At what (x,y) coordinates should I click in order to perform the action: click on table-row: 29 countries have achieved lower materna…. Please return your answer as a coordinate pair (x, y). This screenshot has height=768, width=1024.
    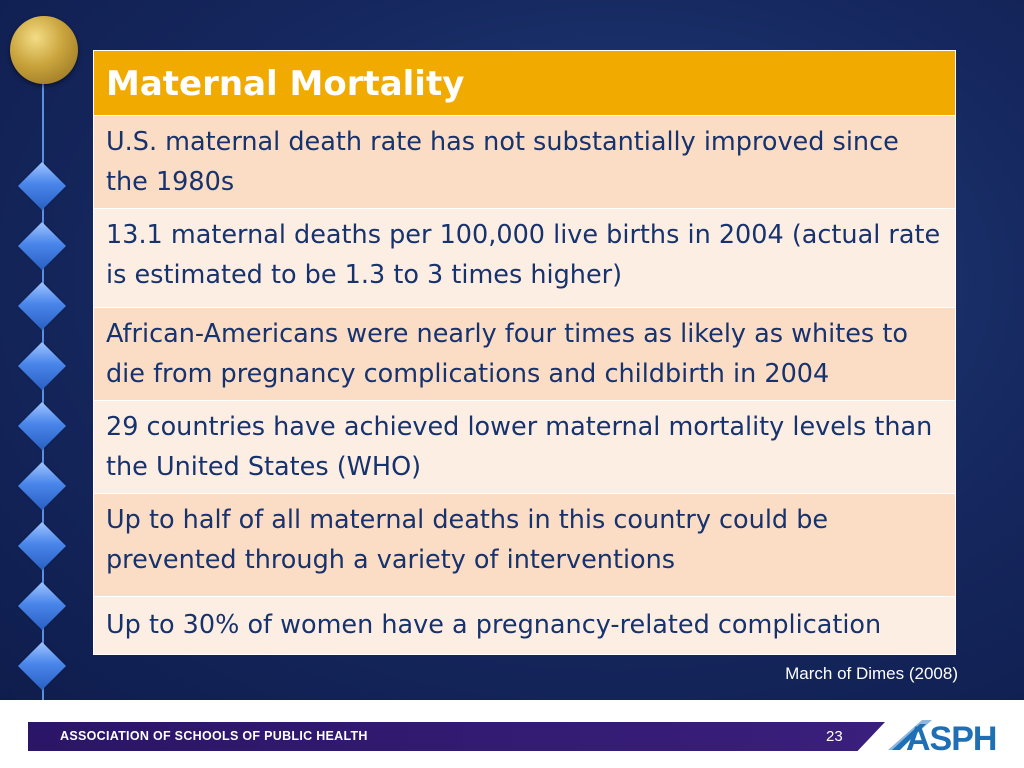
    Looking at the image, I should click on (524, 447).